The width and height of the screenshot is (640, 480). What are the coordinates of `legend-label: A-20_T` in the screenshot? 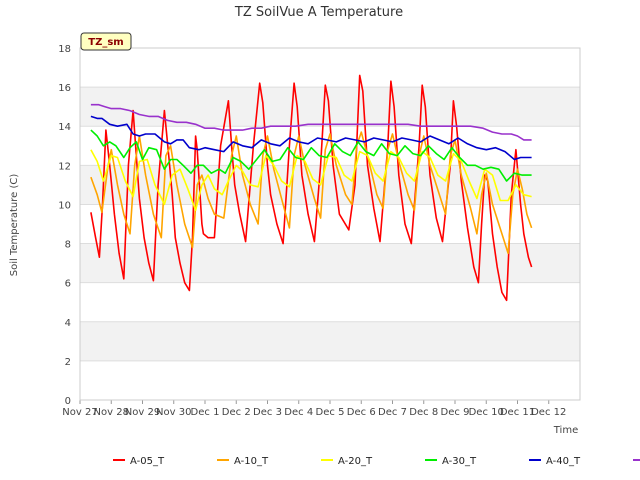 It's located at (355, 461).